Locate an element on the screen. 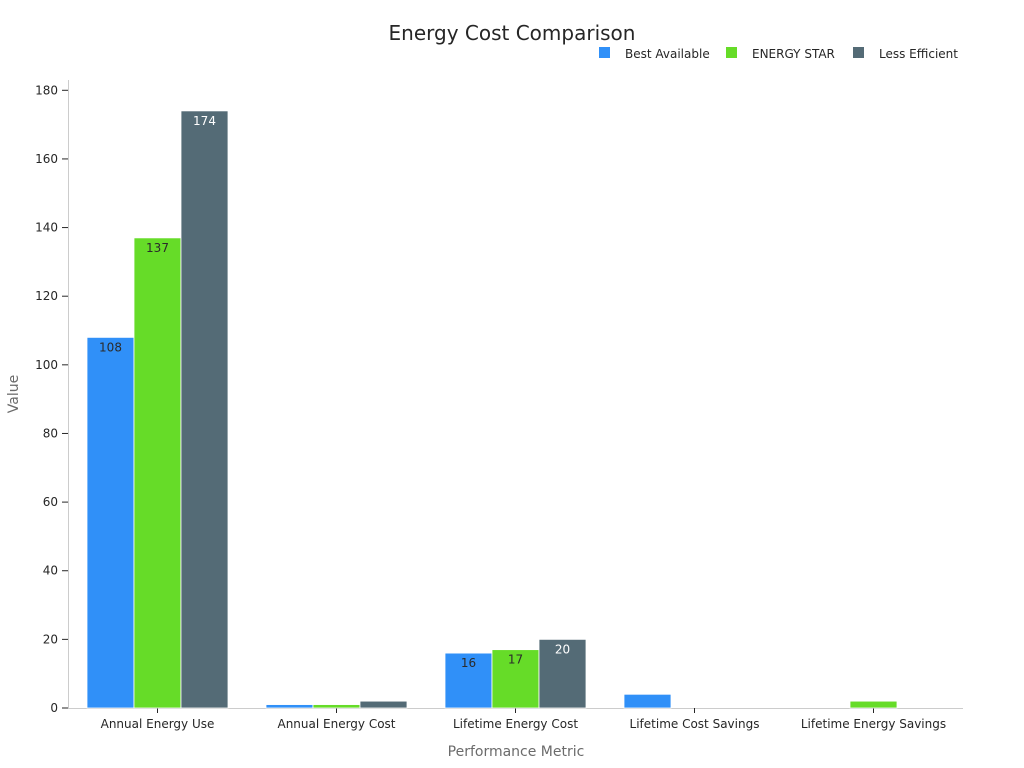 The width and height of the screenshot is (1024, 768). bar-value-label: 20 is located at coordinates (562, 649).